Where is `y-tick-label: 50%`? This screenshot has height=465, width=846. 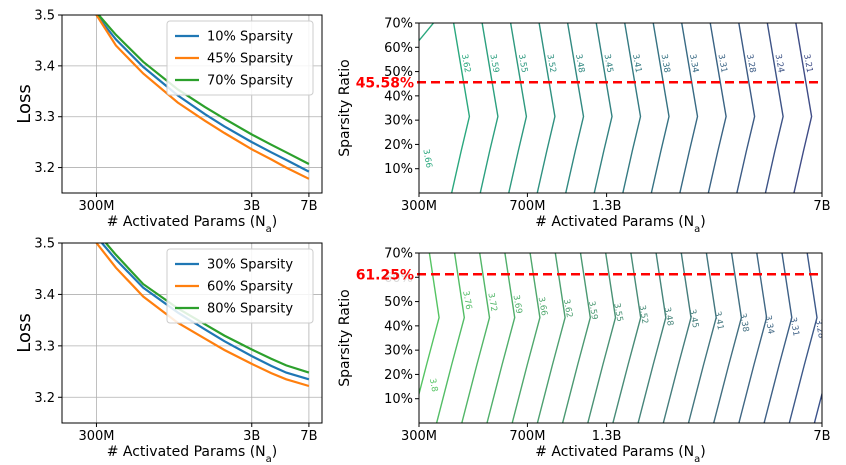 y-tick-label: 50% is located at coordinates (398, 302).